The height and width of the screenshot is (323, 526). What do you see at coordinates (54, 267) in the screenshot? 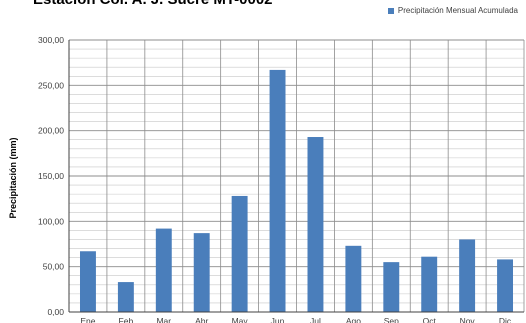
I see `y-tick-label: 50,00` at bounding box center [54, 267].